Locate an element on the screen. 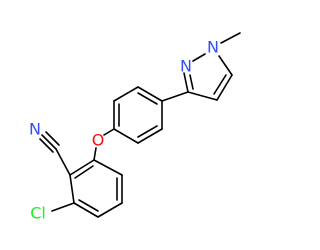 This screenshot has height=250, width=320. atom-label: Cl is located at coordinates (38, 213).